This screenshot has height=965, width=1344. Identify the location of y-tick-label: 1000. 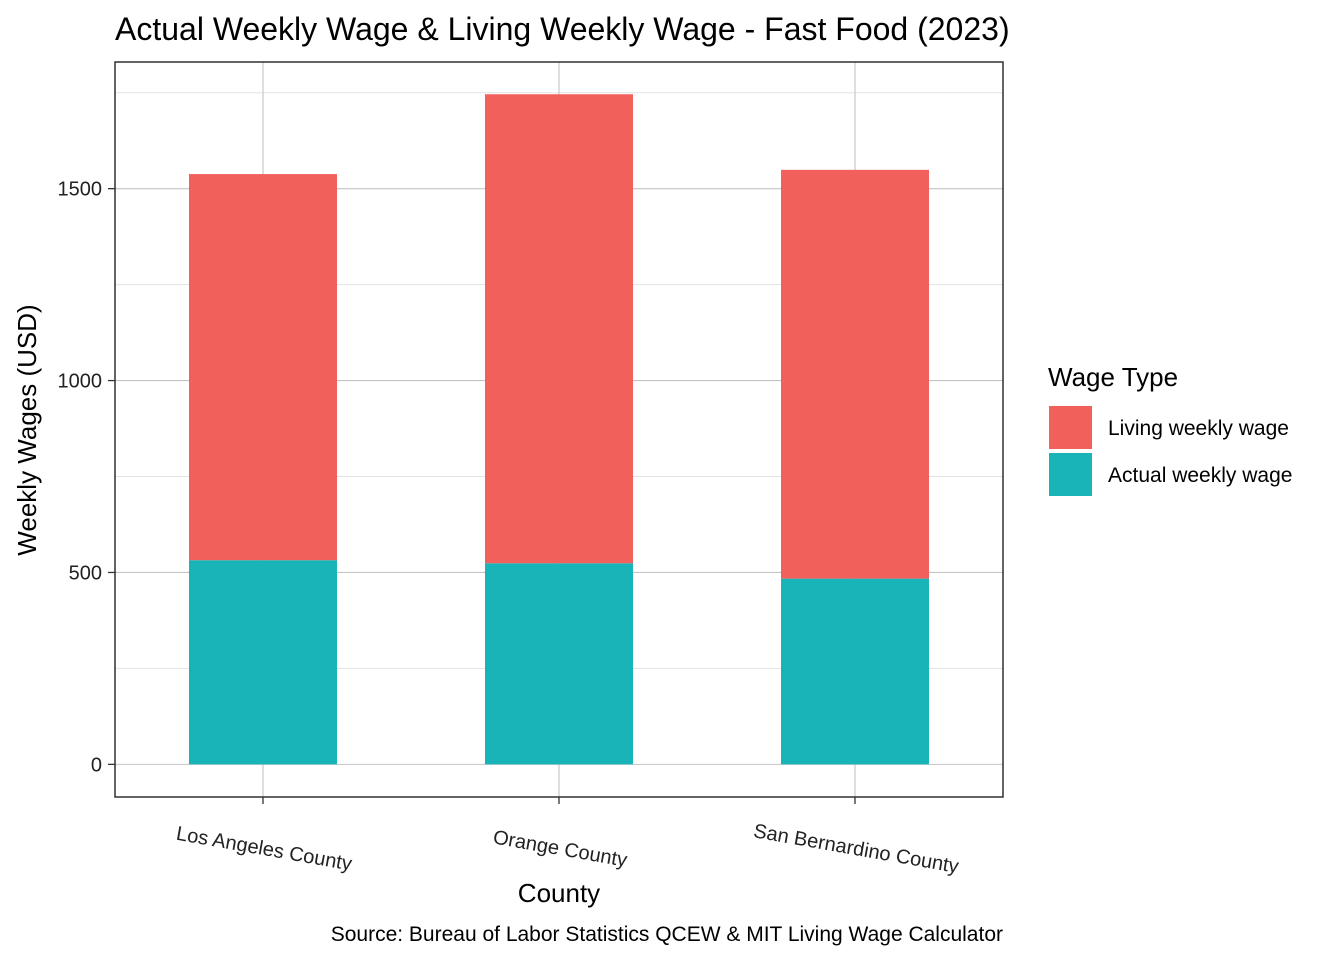
(80, 382).